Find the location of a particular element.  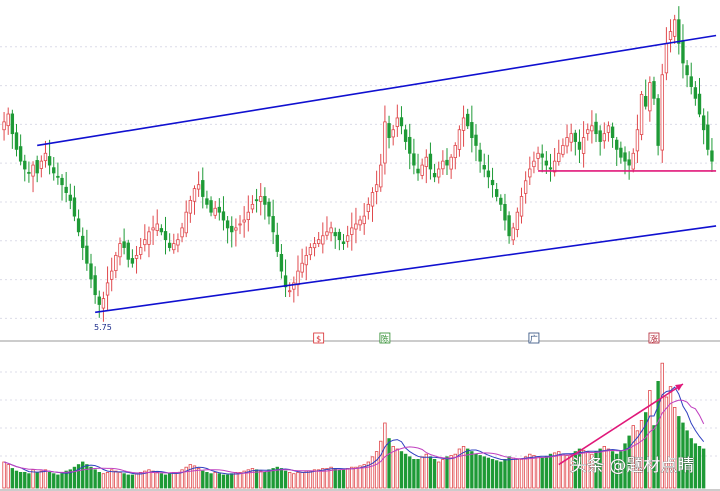

volume-ma-10-line is located at coordinates (354, 436).